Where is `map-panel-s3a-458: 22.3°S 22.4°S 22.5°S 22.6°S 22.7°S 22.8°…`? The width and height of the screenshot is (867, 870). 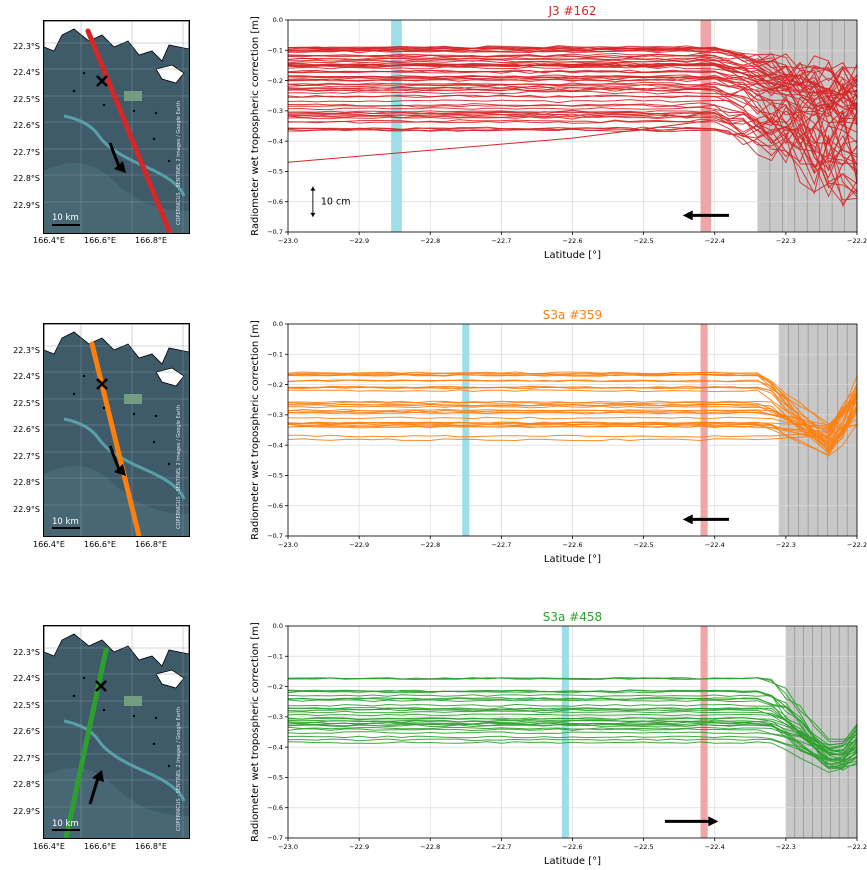 map-panel-s3a-458: 22.3°S 22.4°S 22.5°S 22.6°S 22.7°S 22.8°… is located at coordinates (115, 731).